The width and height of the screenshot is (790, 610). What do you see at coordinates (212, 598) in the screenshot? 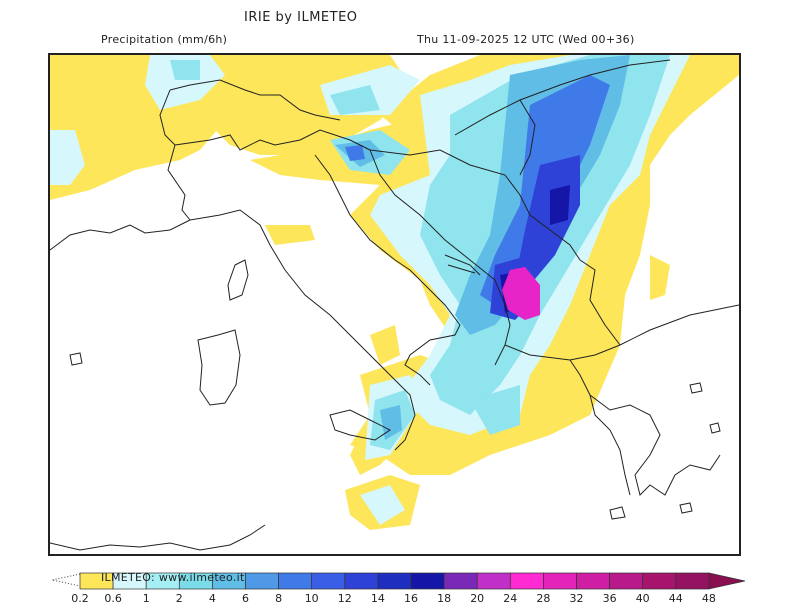
I see `colorbar-tick-label: 4` at bounding box center [212, 598].